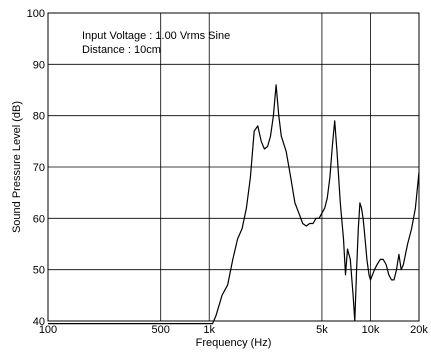 Image resolution: width=431 pixels, height=354 pixels. What do you see at coordinates (39, 117) in the screenshot?
I see `y-tick-label: 80` at bounding box center [39, 117].